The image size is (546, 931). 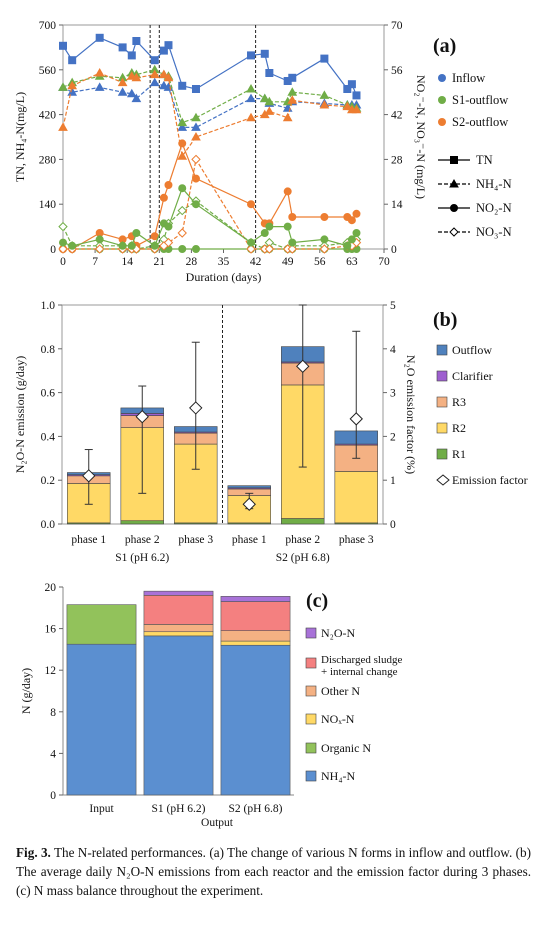 I want to click on y-tick-label-a: 140, so click(x=48, y=205).